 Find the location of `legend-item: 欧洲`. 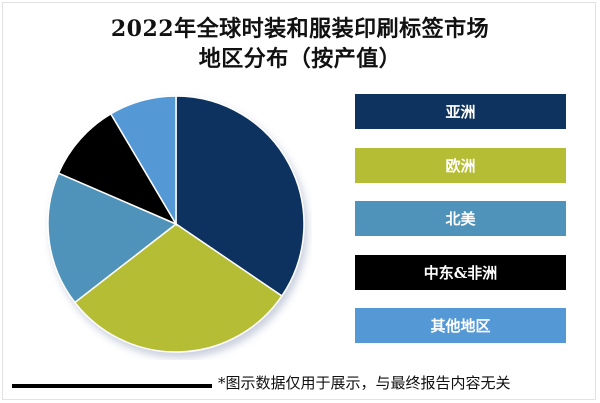

legend-item: 欧洲 is located at coordinates (460, 165).